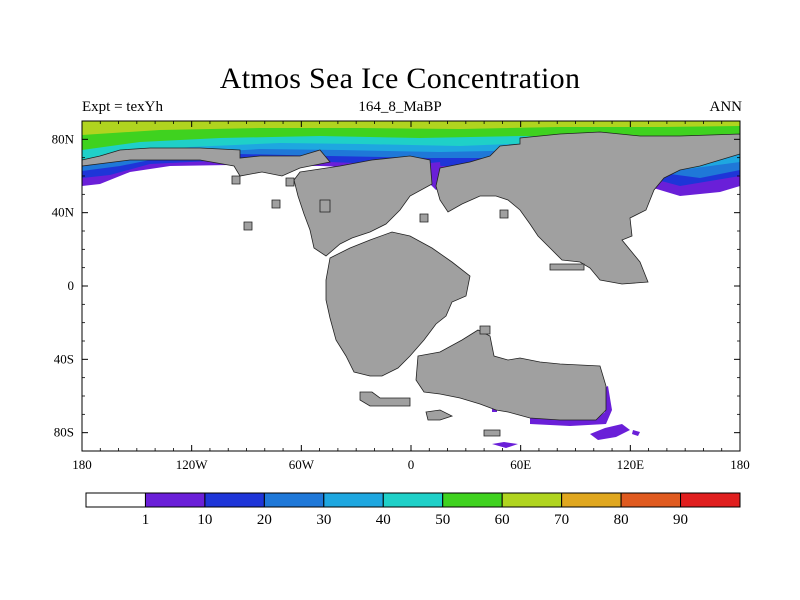 This screenshot has width=800, height=600. What do you see at coordinates (413, 510) in the screenshot?
I see `colorbar: 1 10 20 30 40 50 60 70 80 90` at bounding box center [413, 510].